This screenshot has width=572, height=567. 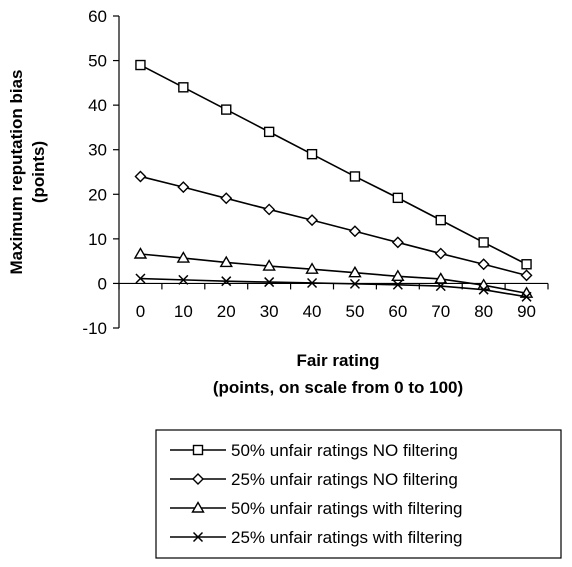 I want to click on y-tick-label: 10, so click(x=97, y=239).